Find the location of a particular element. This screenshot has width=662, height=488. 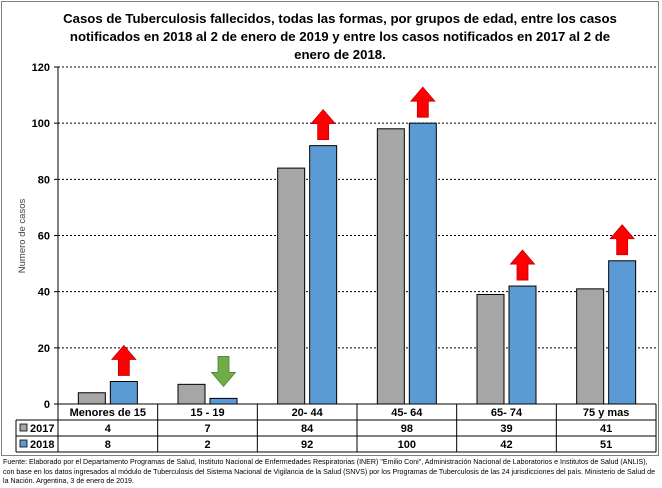

y-tick-label: 0 is located at coordinates (47, 405).